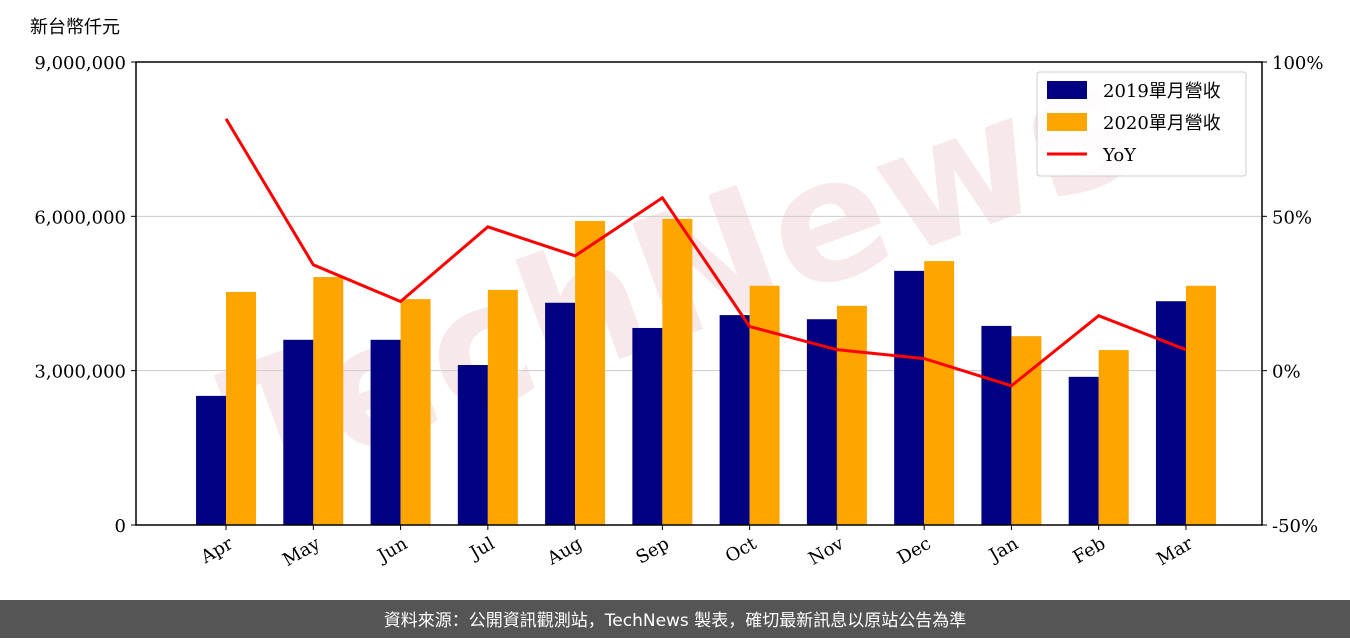  I want to click on y2-tick-label: 100%, so click(1297, 63).